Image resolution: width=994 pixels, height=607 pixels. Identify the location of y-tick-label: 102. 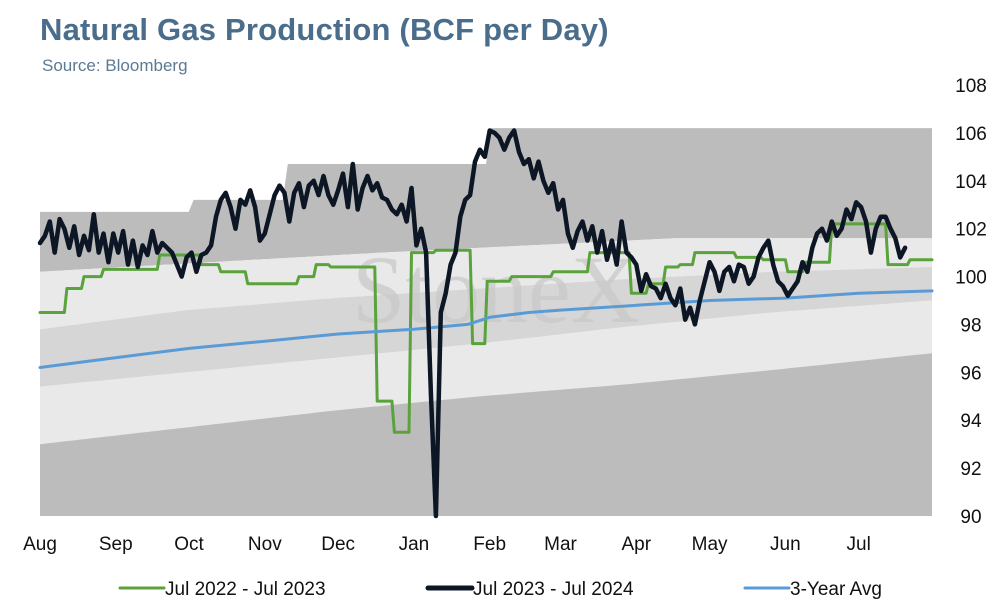
(971, 230).